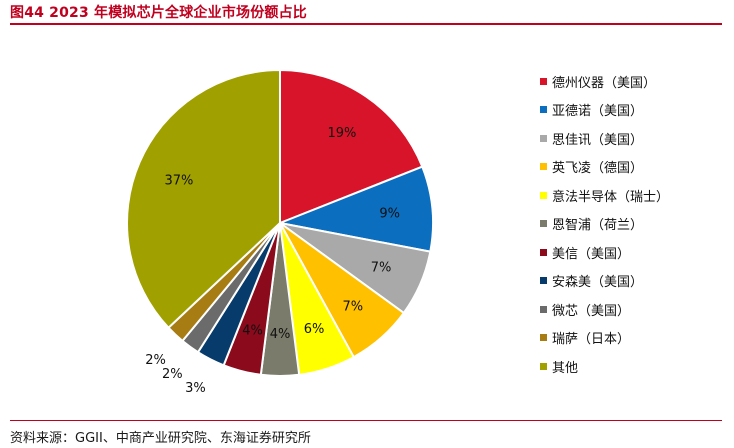  Describe the element at coordinates (172, 374) in the screenshot. I see `pie-label-8: 2%` at that location.